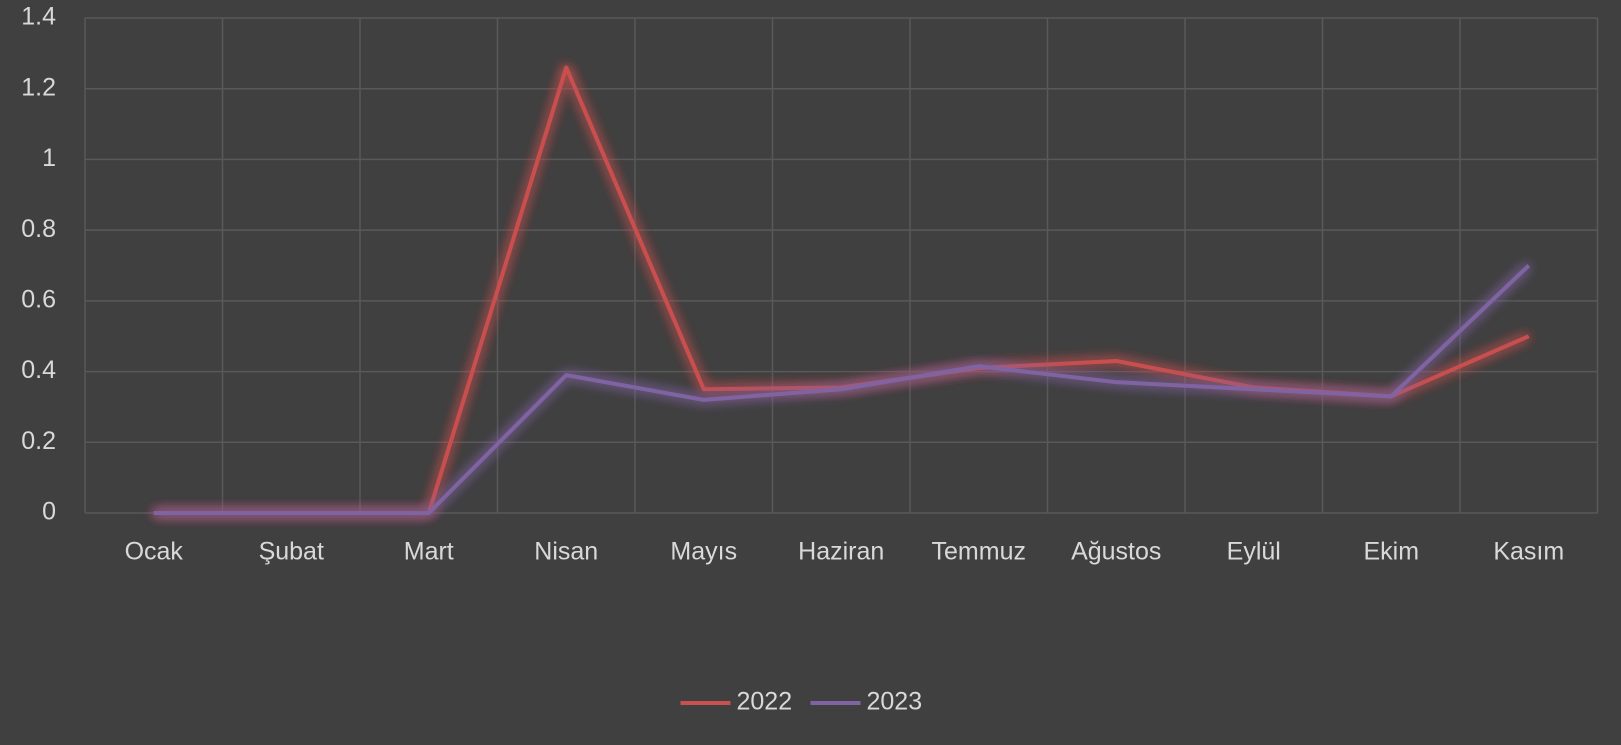  I want to click on x-tick-label: Haziran, so click(841, 552).